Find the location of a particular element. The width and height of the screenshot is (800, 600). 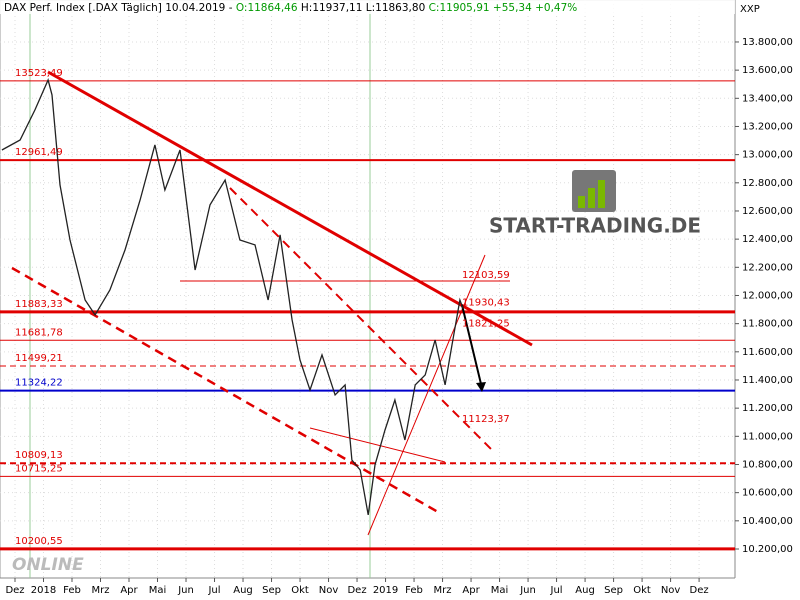

corner-label: XXP is located at coordinates (750, 9).